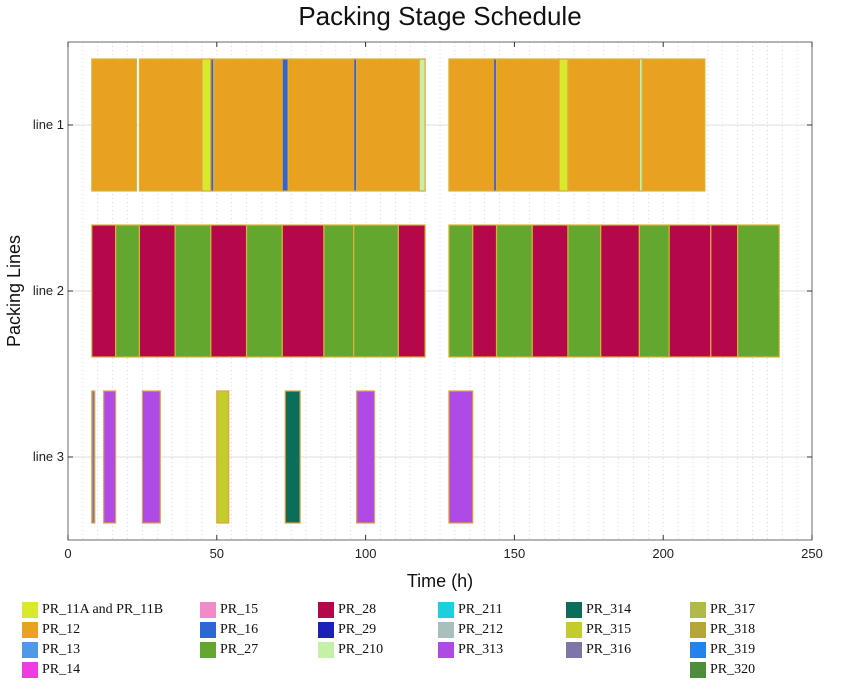 This screenshot has width=854, height=691. What do you see at coordinates (61, 669) in the screenshot?
I see `legend-label: PR_14` at bounding box center [61, 669].